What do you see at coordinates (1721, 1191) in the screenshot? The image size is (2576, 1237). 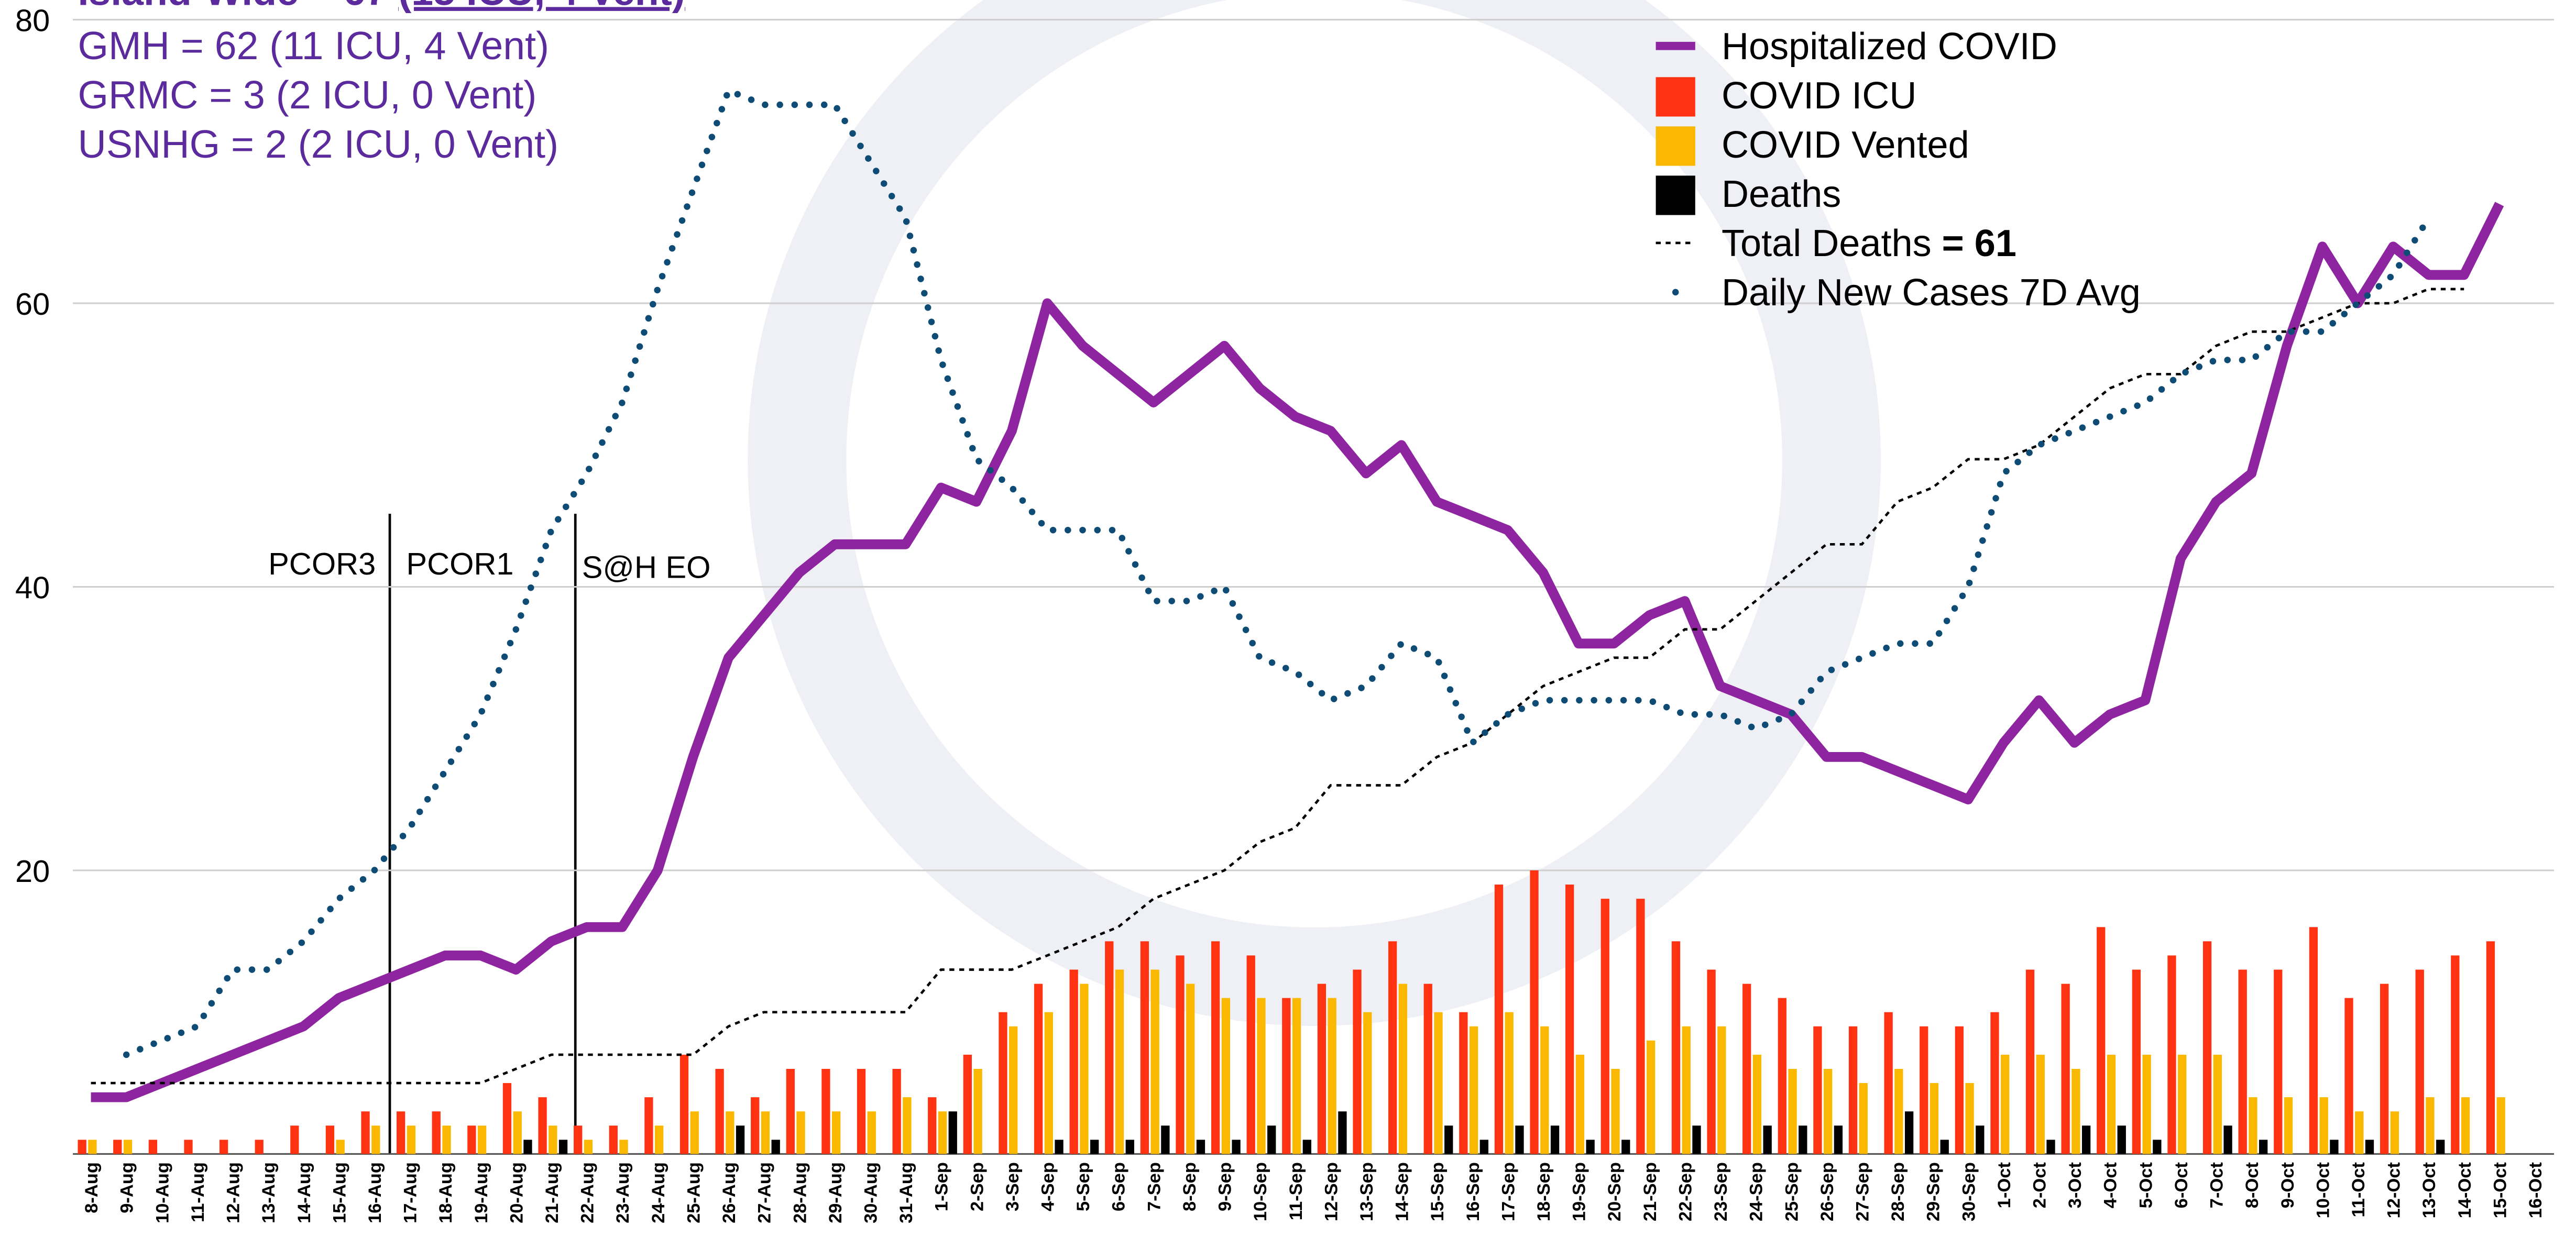 I see `x-tick-label: 23-Sep` at bounding box center [1721, 1191].